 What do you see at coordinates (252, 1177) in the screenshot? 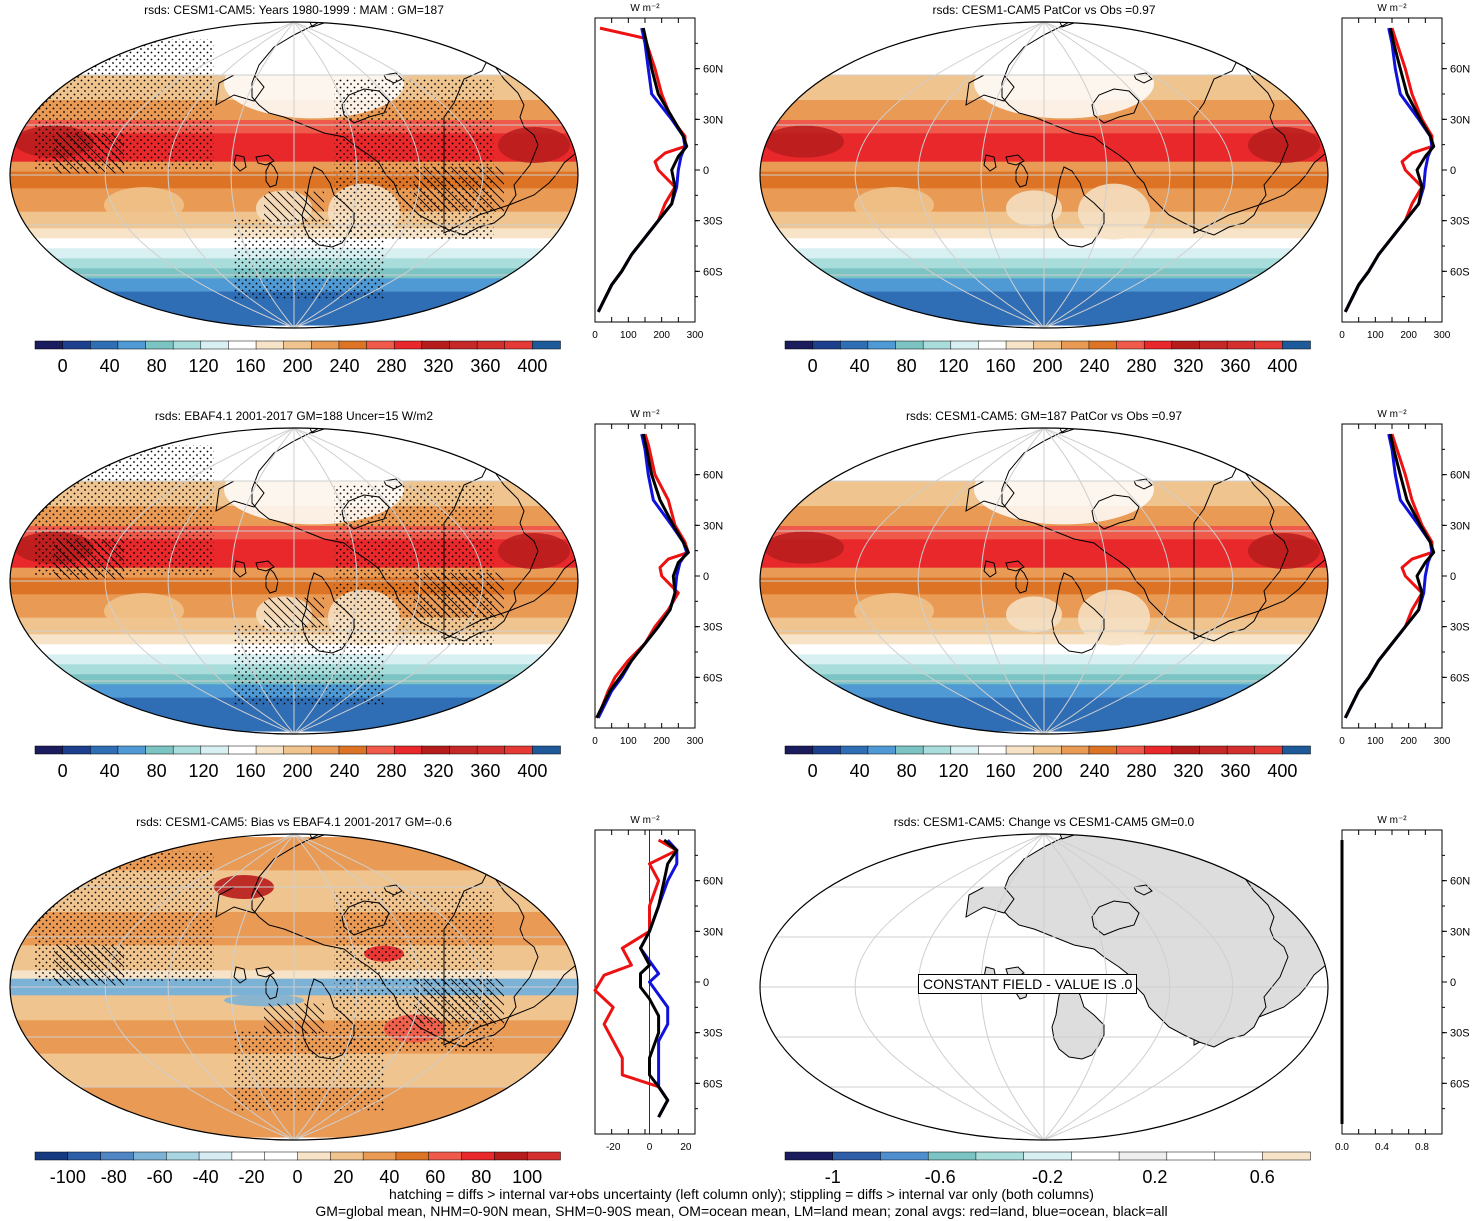
I see `colorbar-tick-label: -20` at bounding box center [252, 1177].